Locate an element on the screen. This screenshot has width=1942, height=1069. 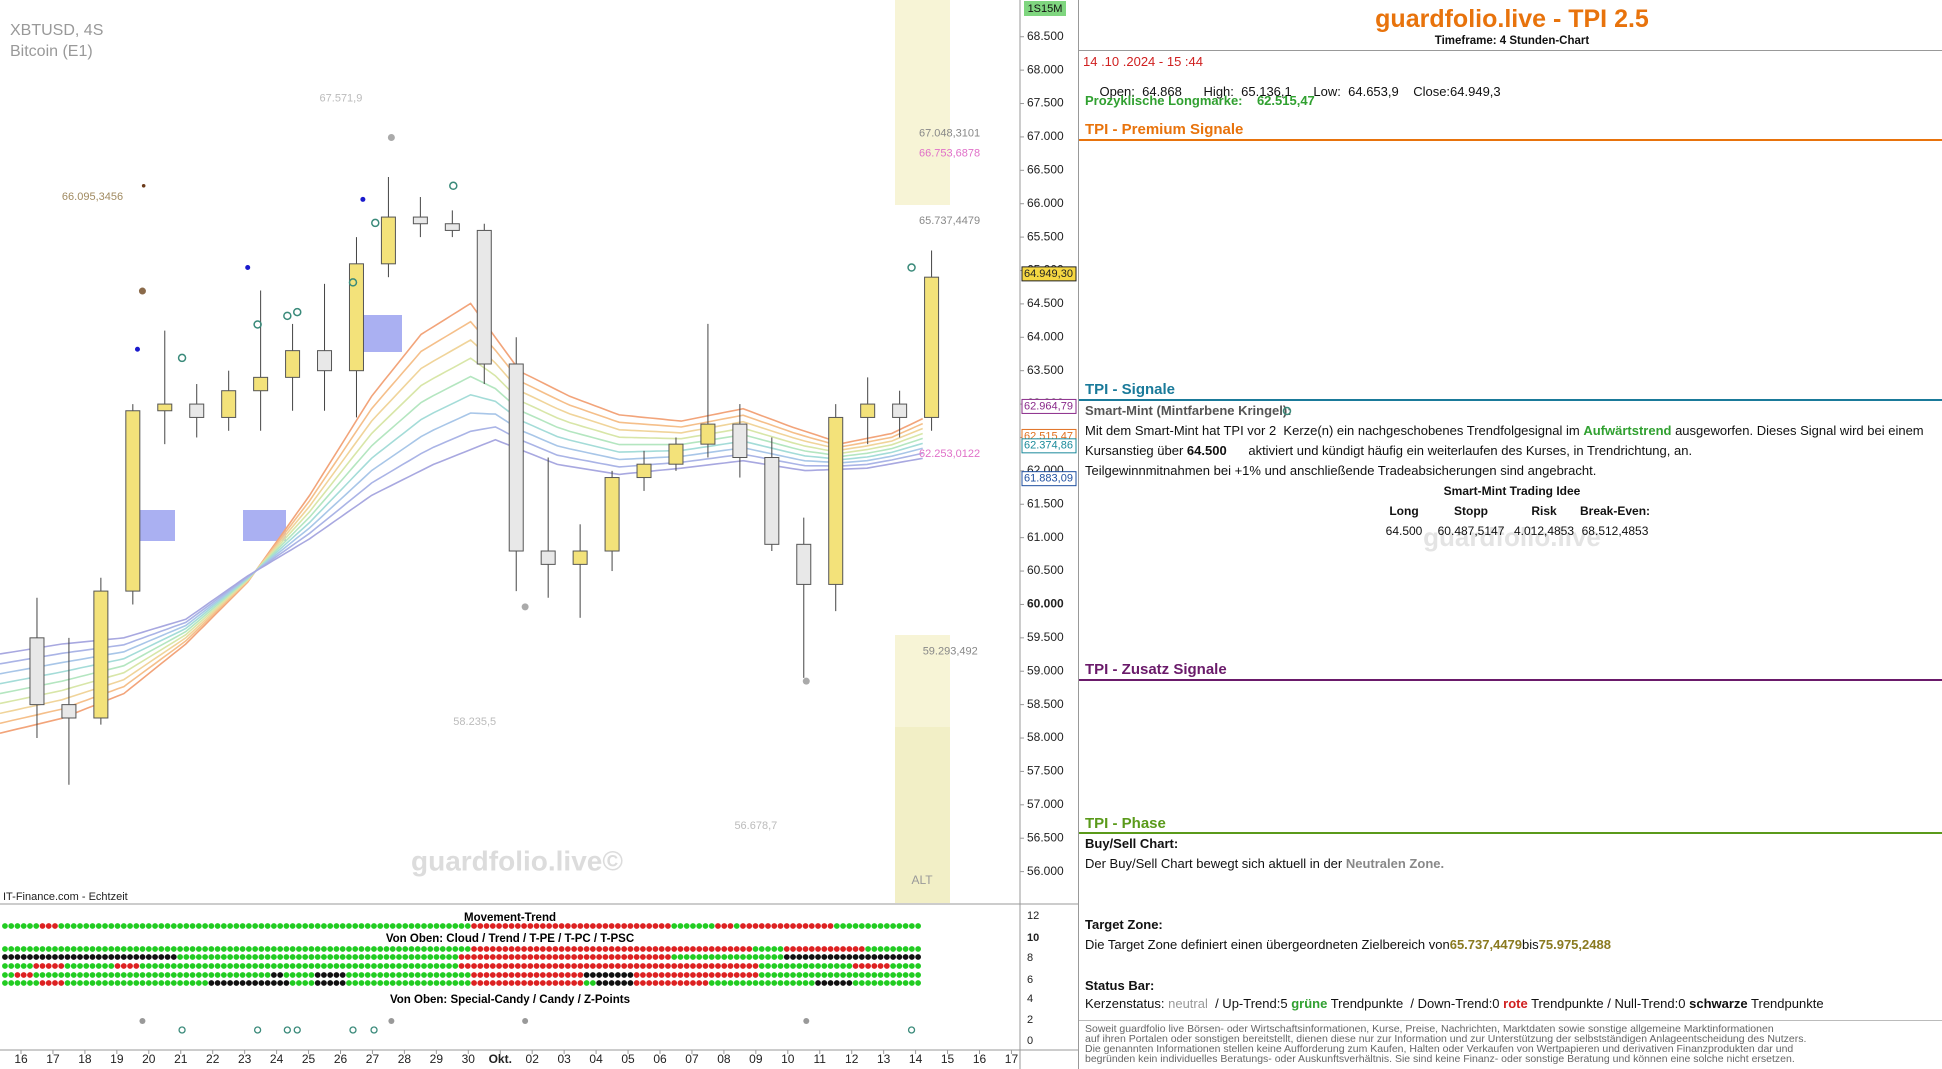
x-tick-label: 07 is located at coordinates (692, 1059).